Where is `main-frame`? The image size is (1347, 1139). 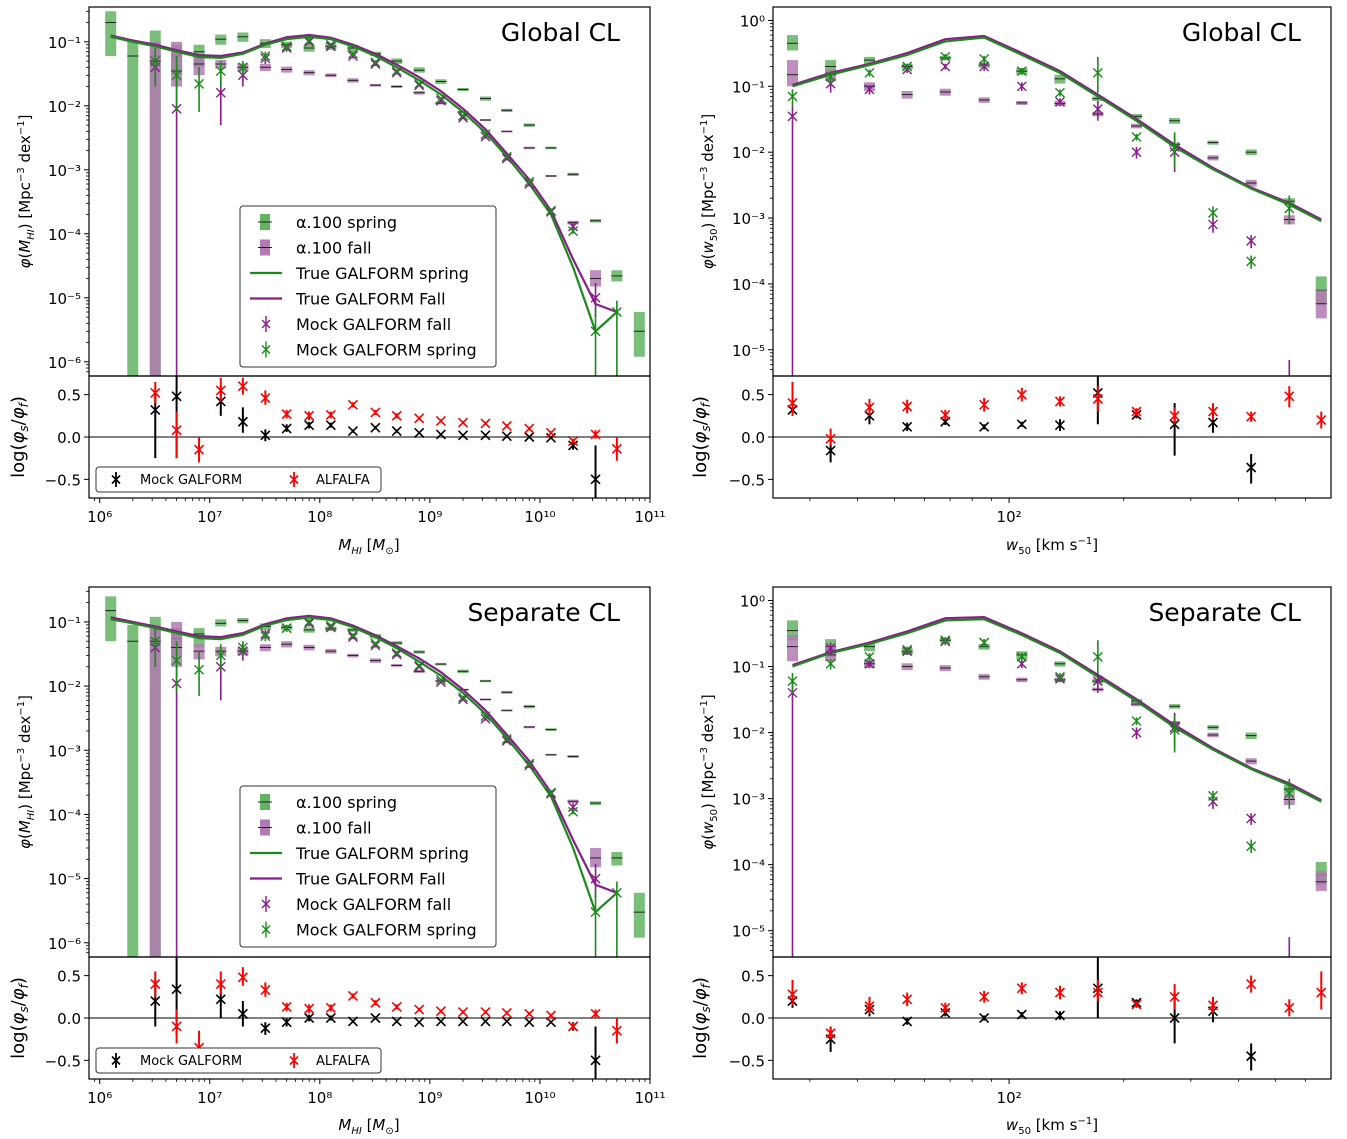 main-frame is located at coordinates (1052, 772).